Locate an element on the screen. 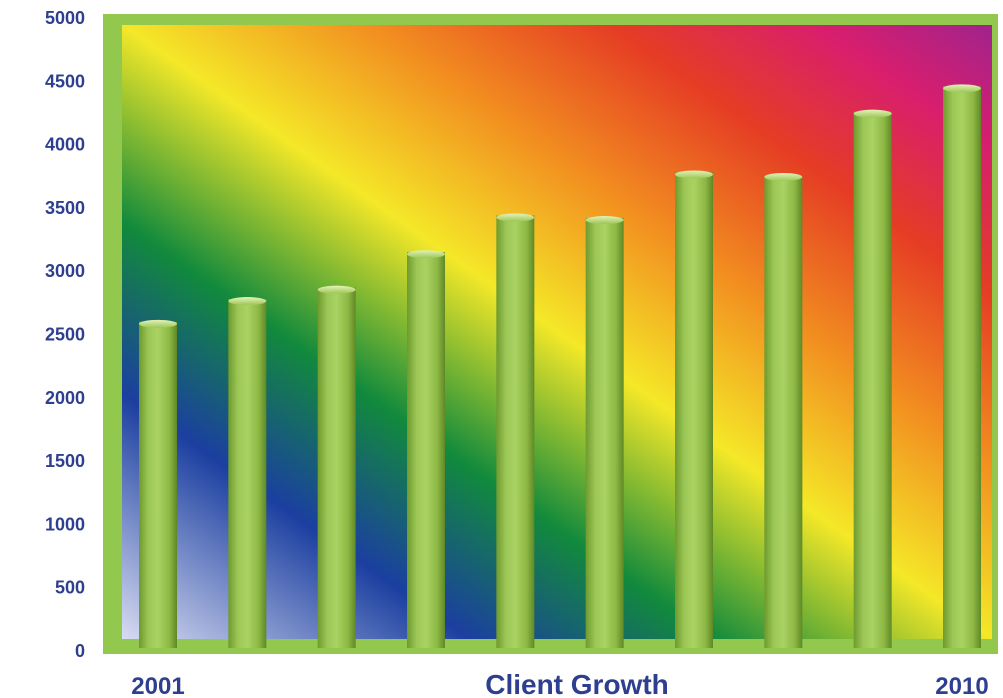 The width and height of the screenshot is (1003, 698). x-axis-ticks: 2001 2010 is located at coordinates (559, 685).